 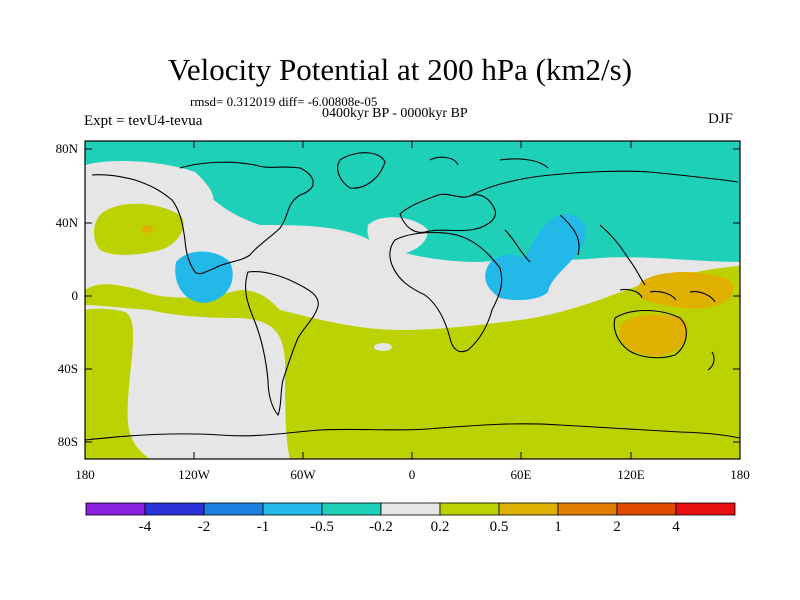 I want to click on colorbar, so click(x=410, y=509).